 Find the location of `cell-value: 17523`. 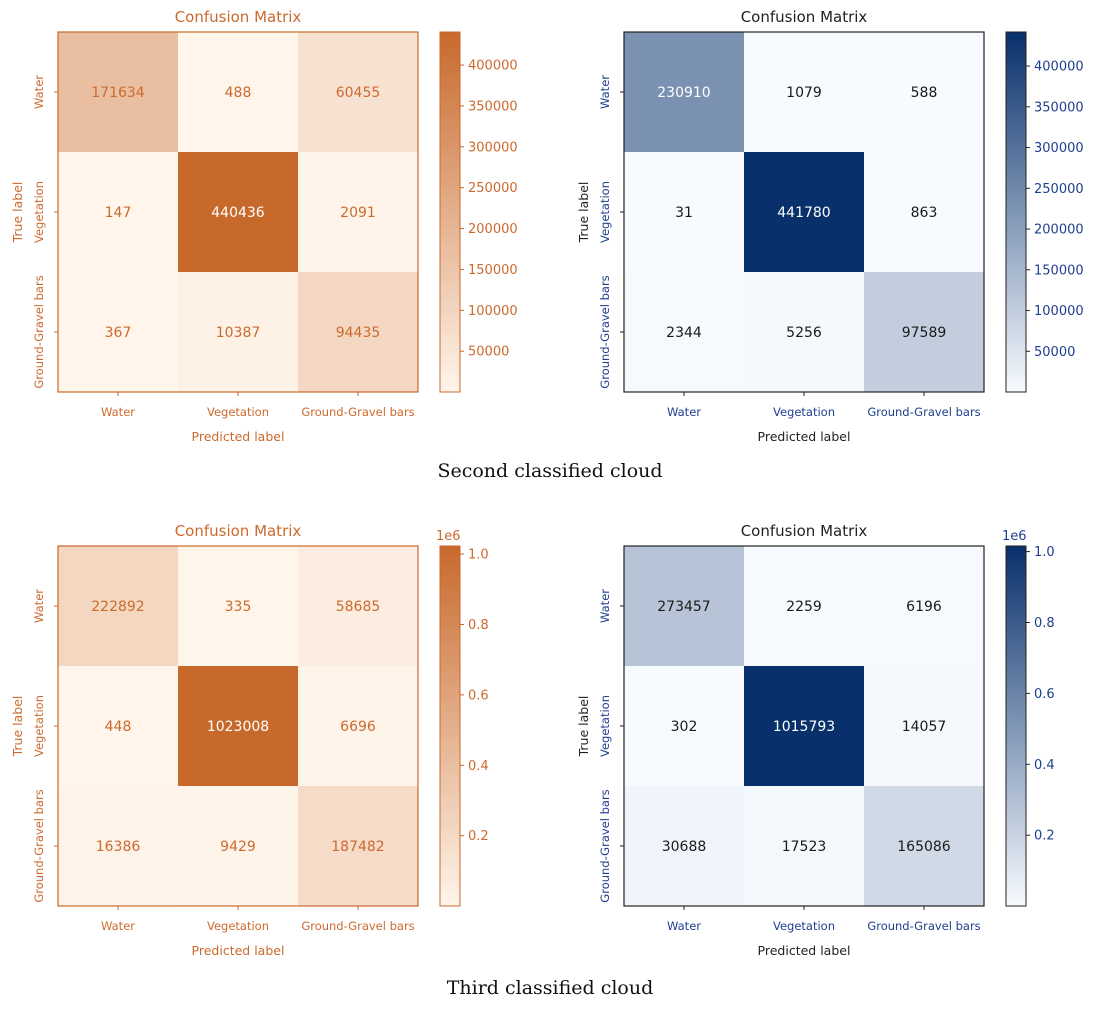

cell-value: 17523 is located at coordinates (804, 847).